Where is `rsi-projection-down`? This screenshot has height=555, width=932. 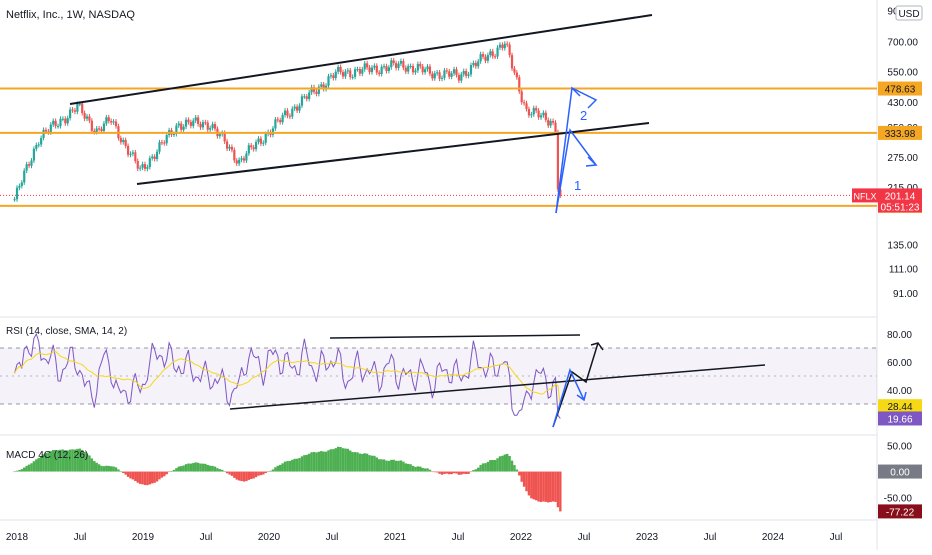 rsi-projection-down is located at coordinates (568, 397).